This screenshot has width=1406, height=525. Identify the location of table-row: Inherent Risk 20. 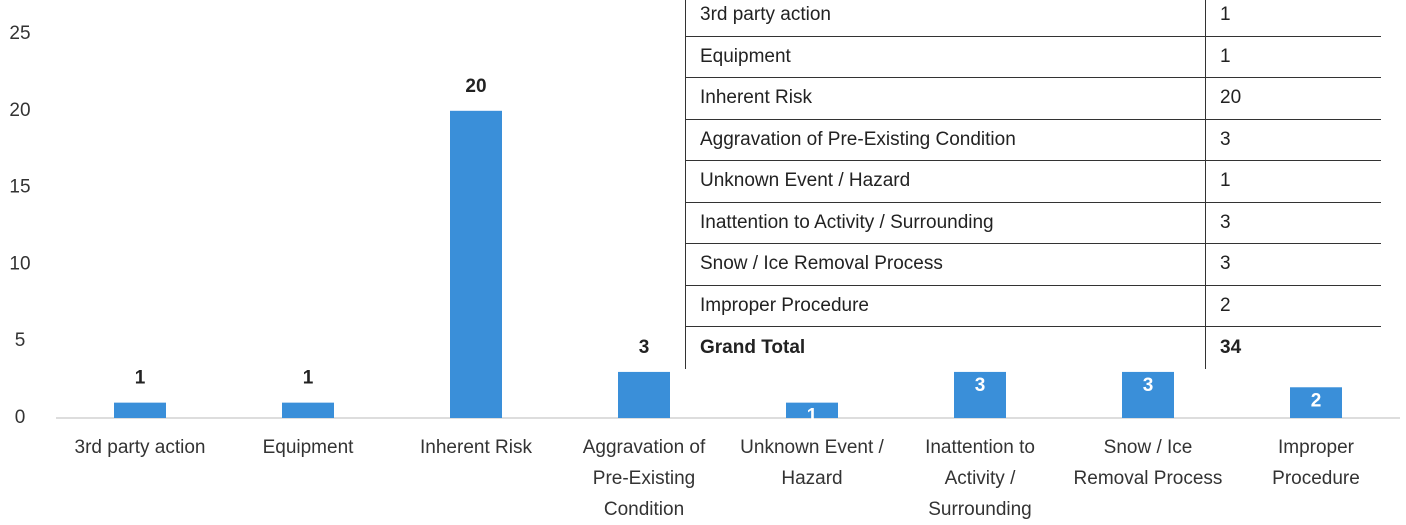
(1033, 99).